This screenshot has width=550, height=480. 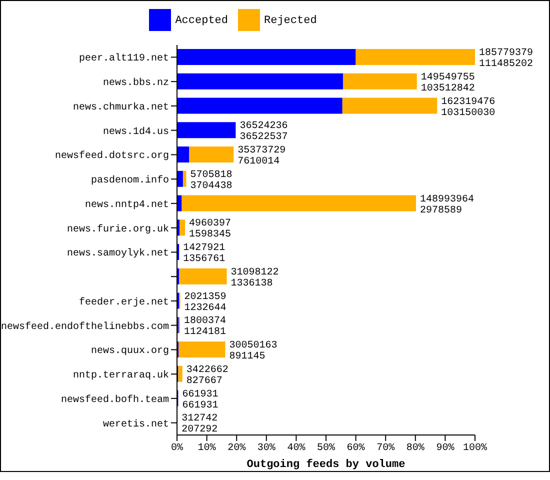 What do you see at coordinates (475, 448) in the screenshot?
I see `x-tick-label: 100%` at bounding box center [475, 448].